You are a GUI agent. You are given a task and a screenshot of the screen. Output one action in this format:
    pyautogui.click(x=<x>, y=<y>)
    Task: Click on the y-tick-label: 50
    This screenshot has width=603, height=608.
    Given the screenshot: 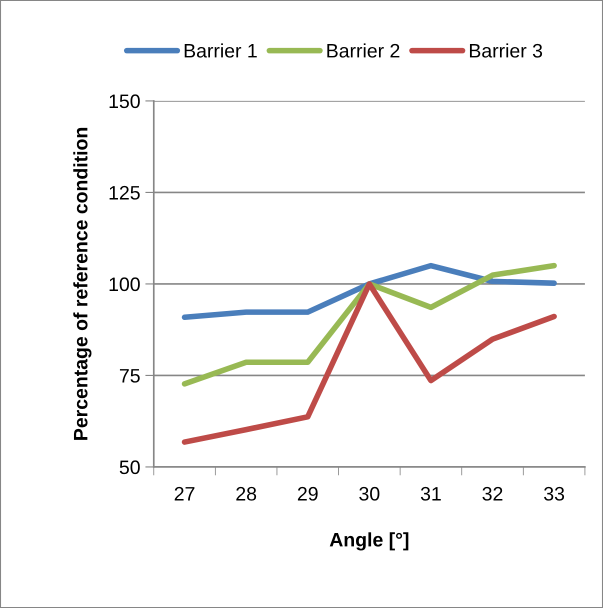 What is the action you would take?
    pyautogui.click(x=130, y=467)
    